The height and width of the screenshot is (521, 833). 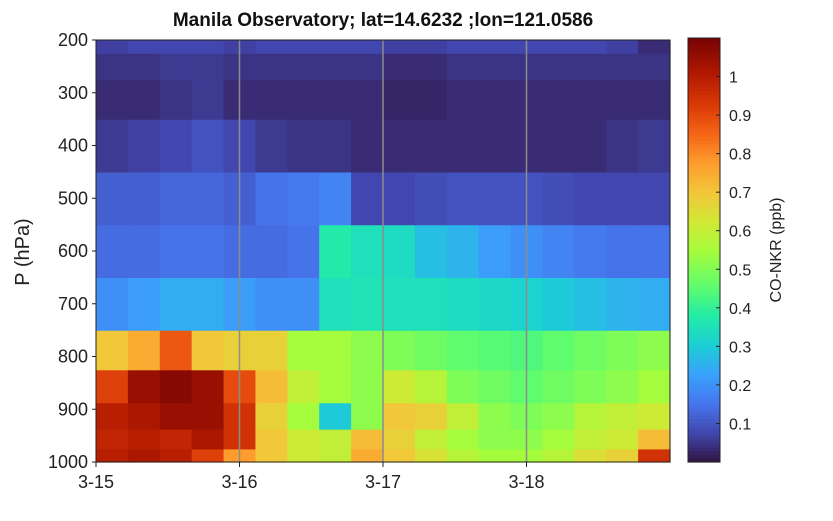 I want to click on y-tick-label: 700, so click(x=73, y=304).